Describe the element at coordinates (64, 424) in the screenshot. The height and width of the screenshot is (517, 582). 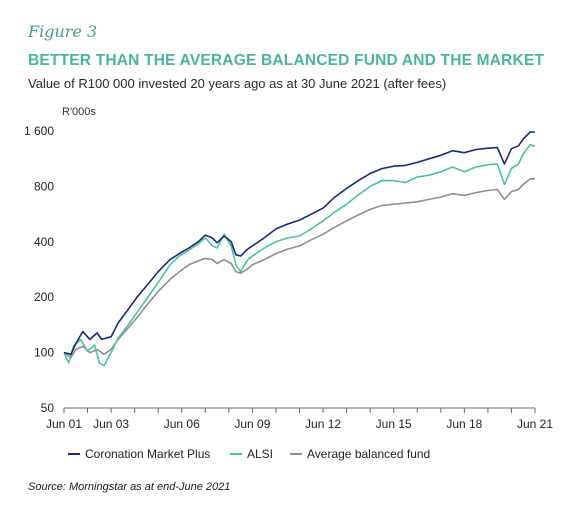
I see `x-tick-label: Jun 01` at that location.